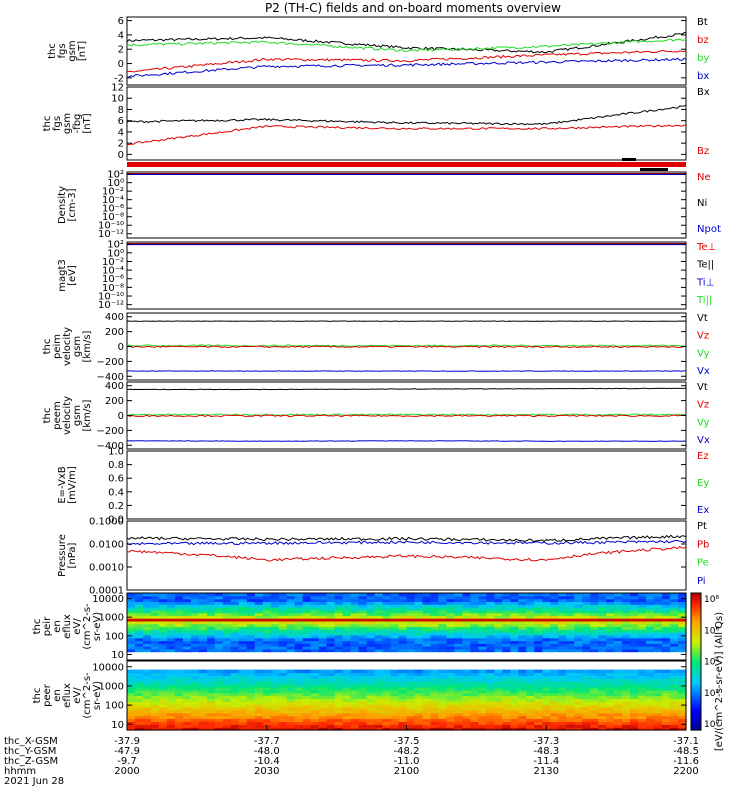 This screenshot has height=800, width=750. I want to click on y-axis-label: [km/s], so click(87, 346).